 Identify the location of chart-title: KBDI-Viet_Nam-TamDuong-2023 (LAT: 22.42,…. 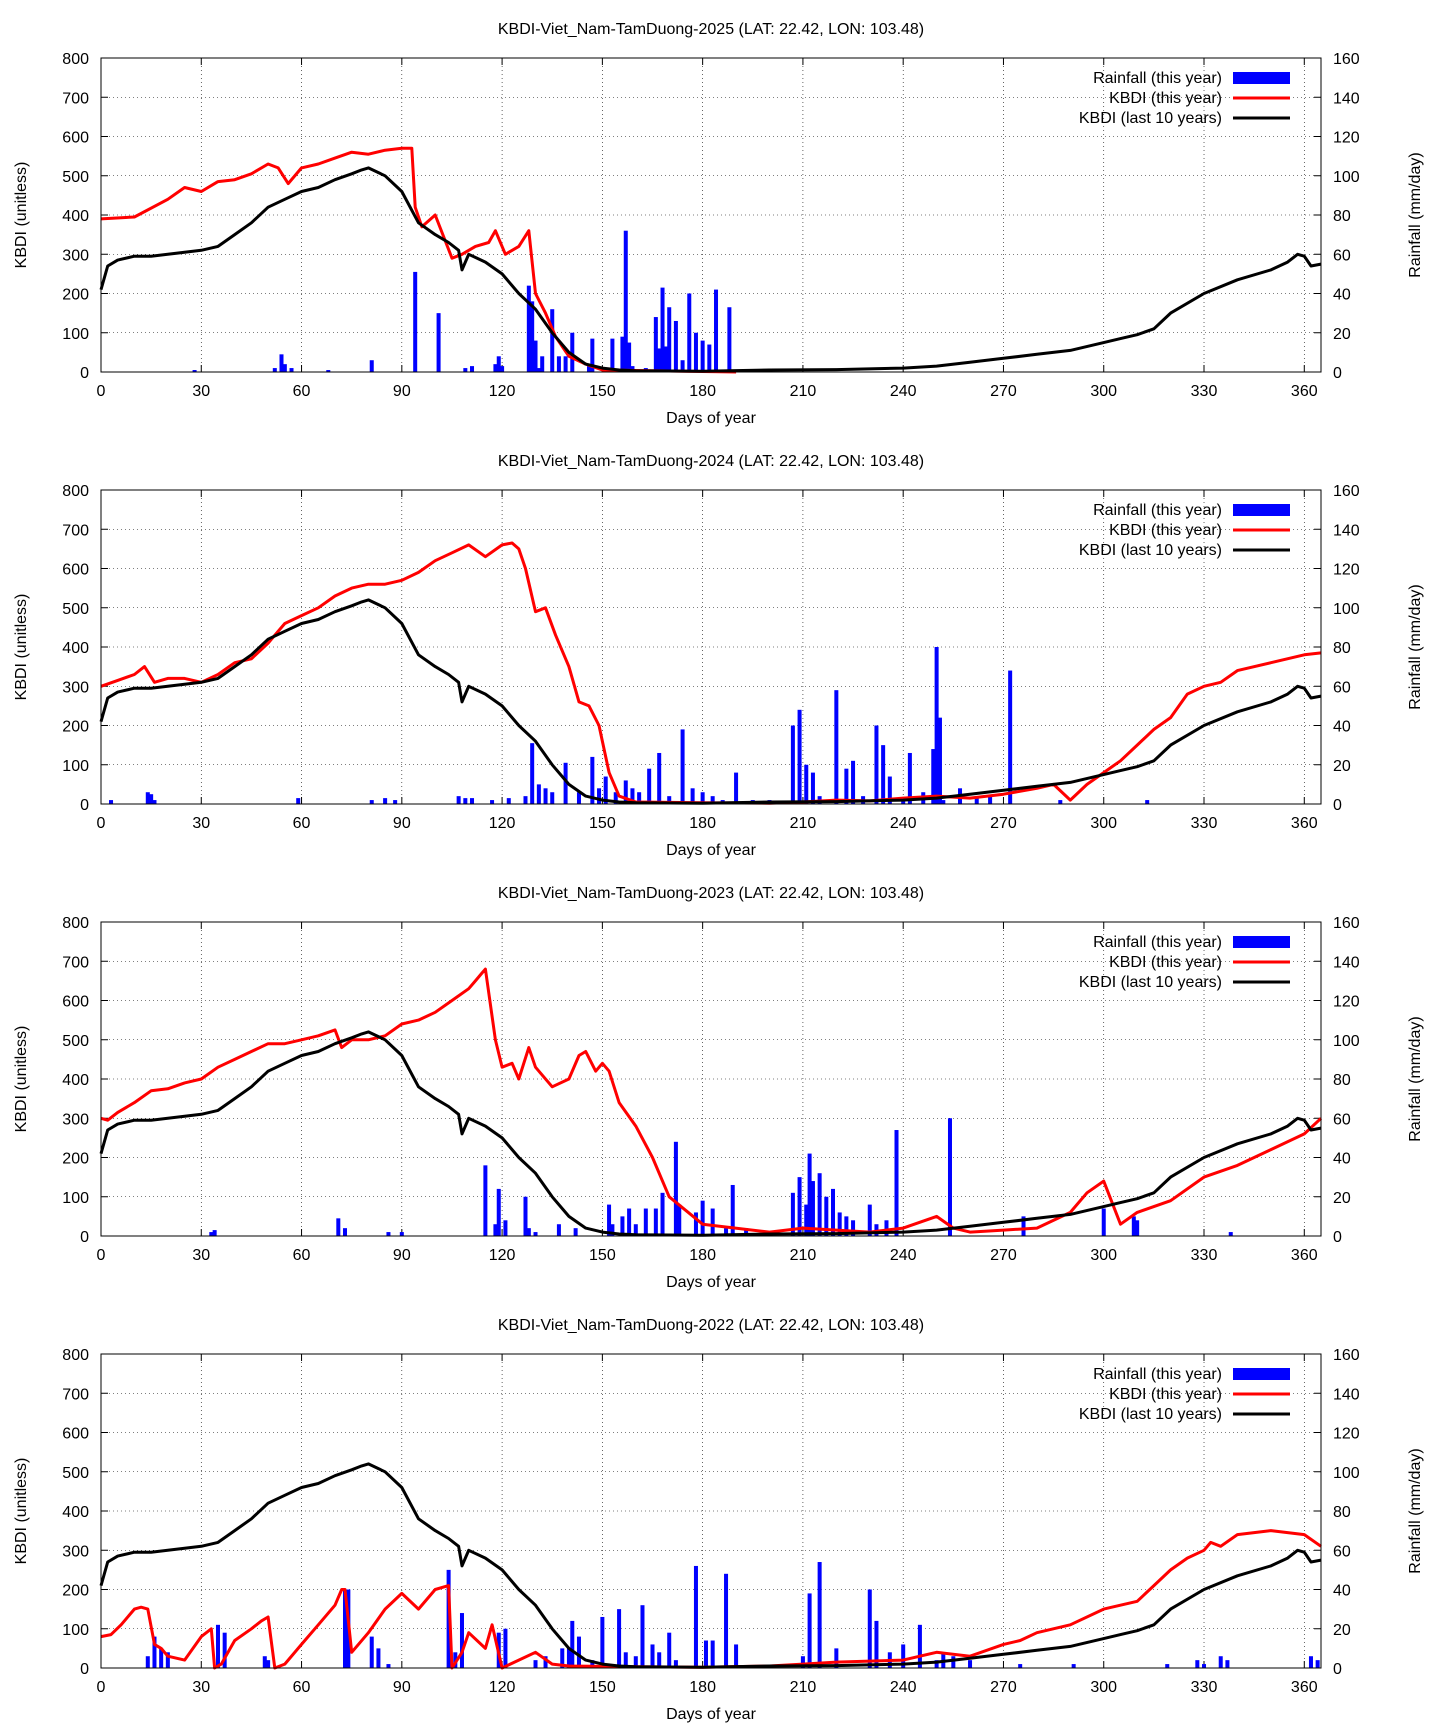
(711, 893).